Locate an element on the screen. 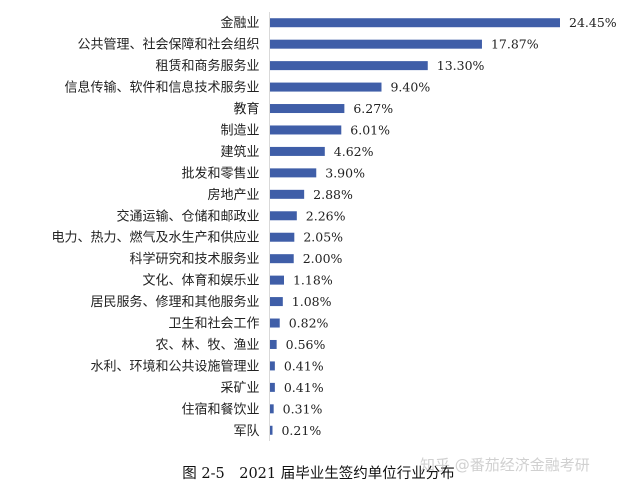  value-label: 2.00% is located at coordinates (323, 258).